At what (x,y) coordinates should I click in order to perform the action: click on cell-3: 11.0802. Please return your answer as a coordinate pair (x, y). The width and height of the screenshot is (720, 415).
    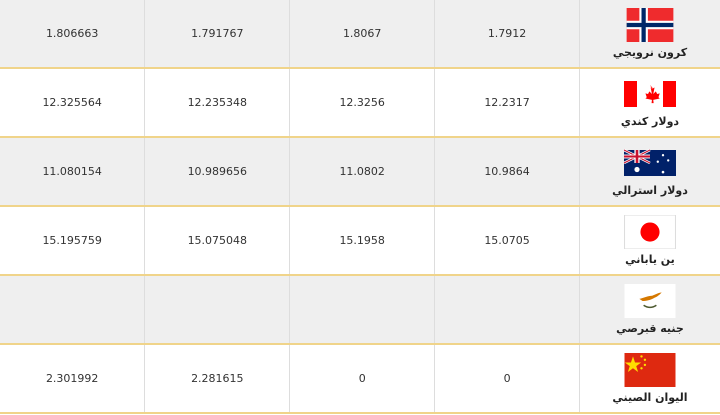
    Looking at the image, I should click on (362, 172).